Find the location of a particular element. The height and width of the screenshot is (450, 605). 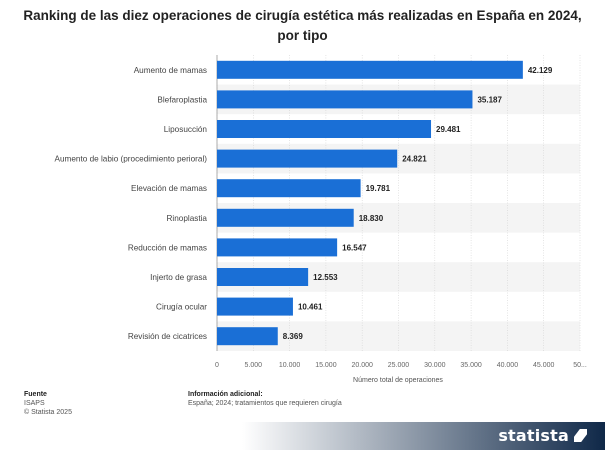

x-tick-label: 25.000 is located at coordinates (399, 365).